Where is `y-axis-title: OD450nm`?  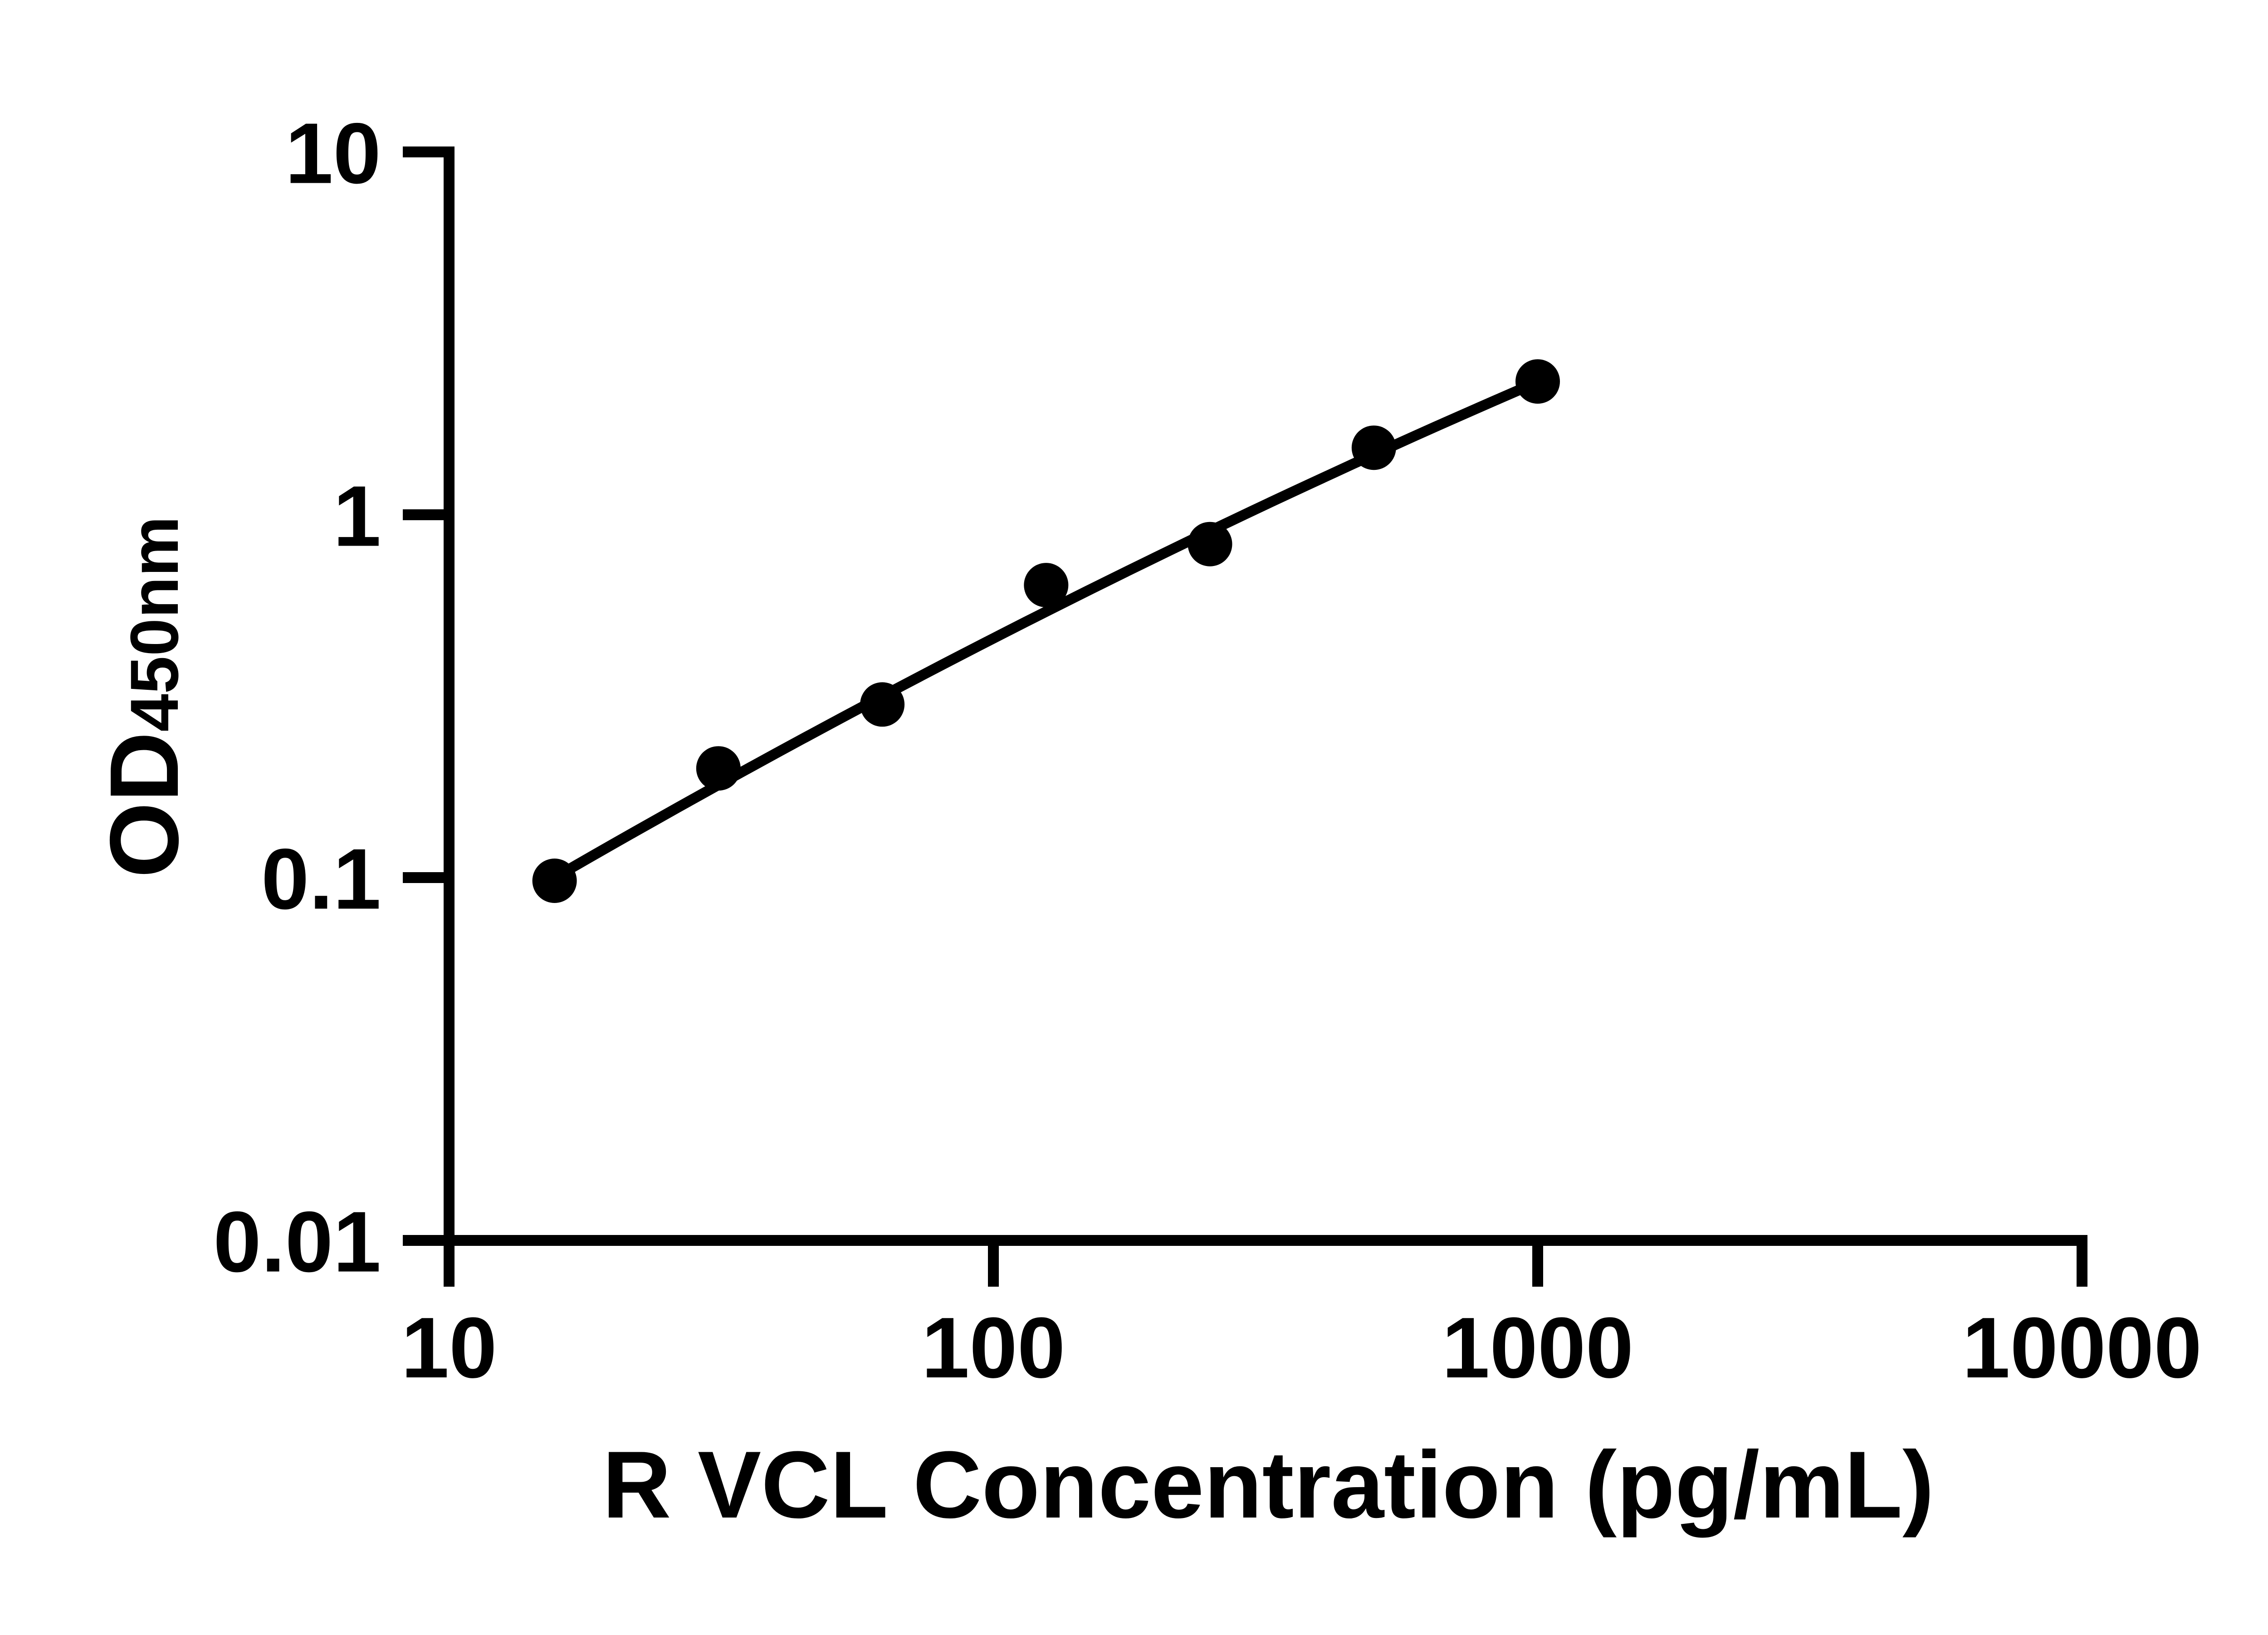
y-axis-title: OD450nm is located at coordinates (144, 697).